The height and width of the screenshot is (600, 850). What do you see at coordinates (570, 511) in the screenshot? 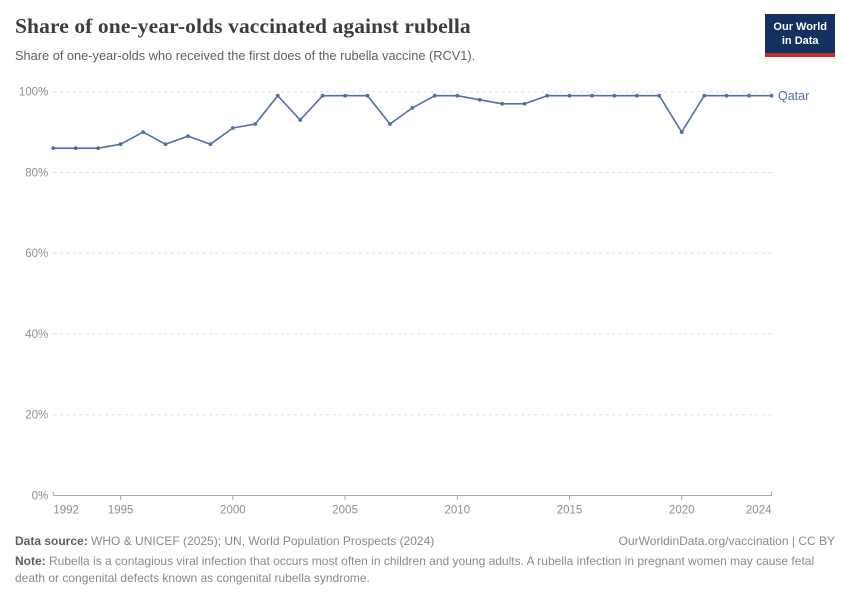
I see `x-tick-label: 2015` at bounding box center [570, 511].